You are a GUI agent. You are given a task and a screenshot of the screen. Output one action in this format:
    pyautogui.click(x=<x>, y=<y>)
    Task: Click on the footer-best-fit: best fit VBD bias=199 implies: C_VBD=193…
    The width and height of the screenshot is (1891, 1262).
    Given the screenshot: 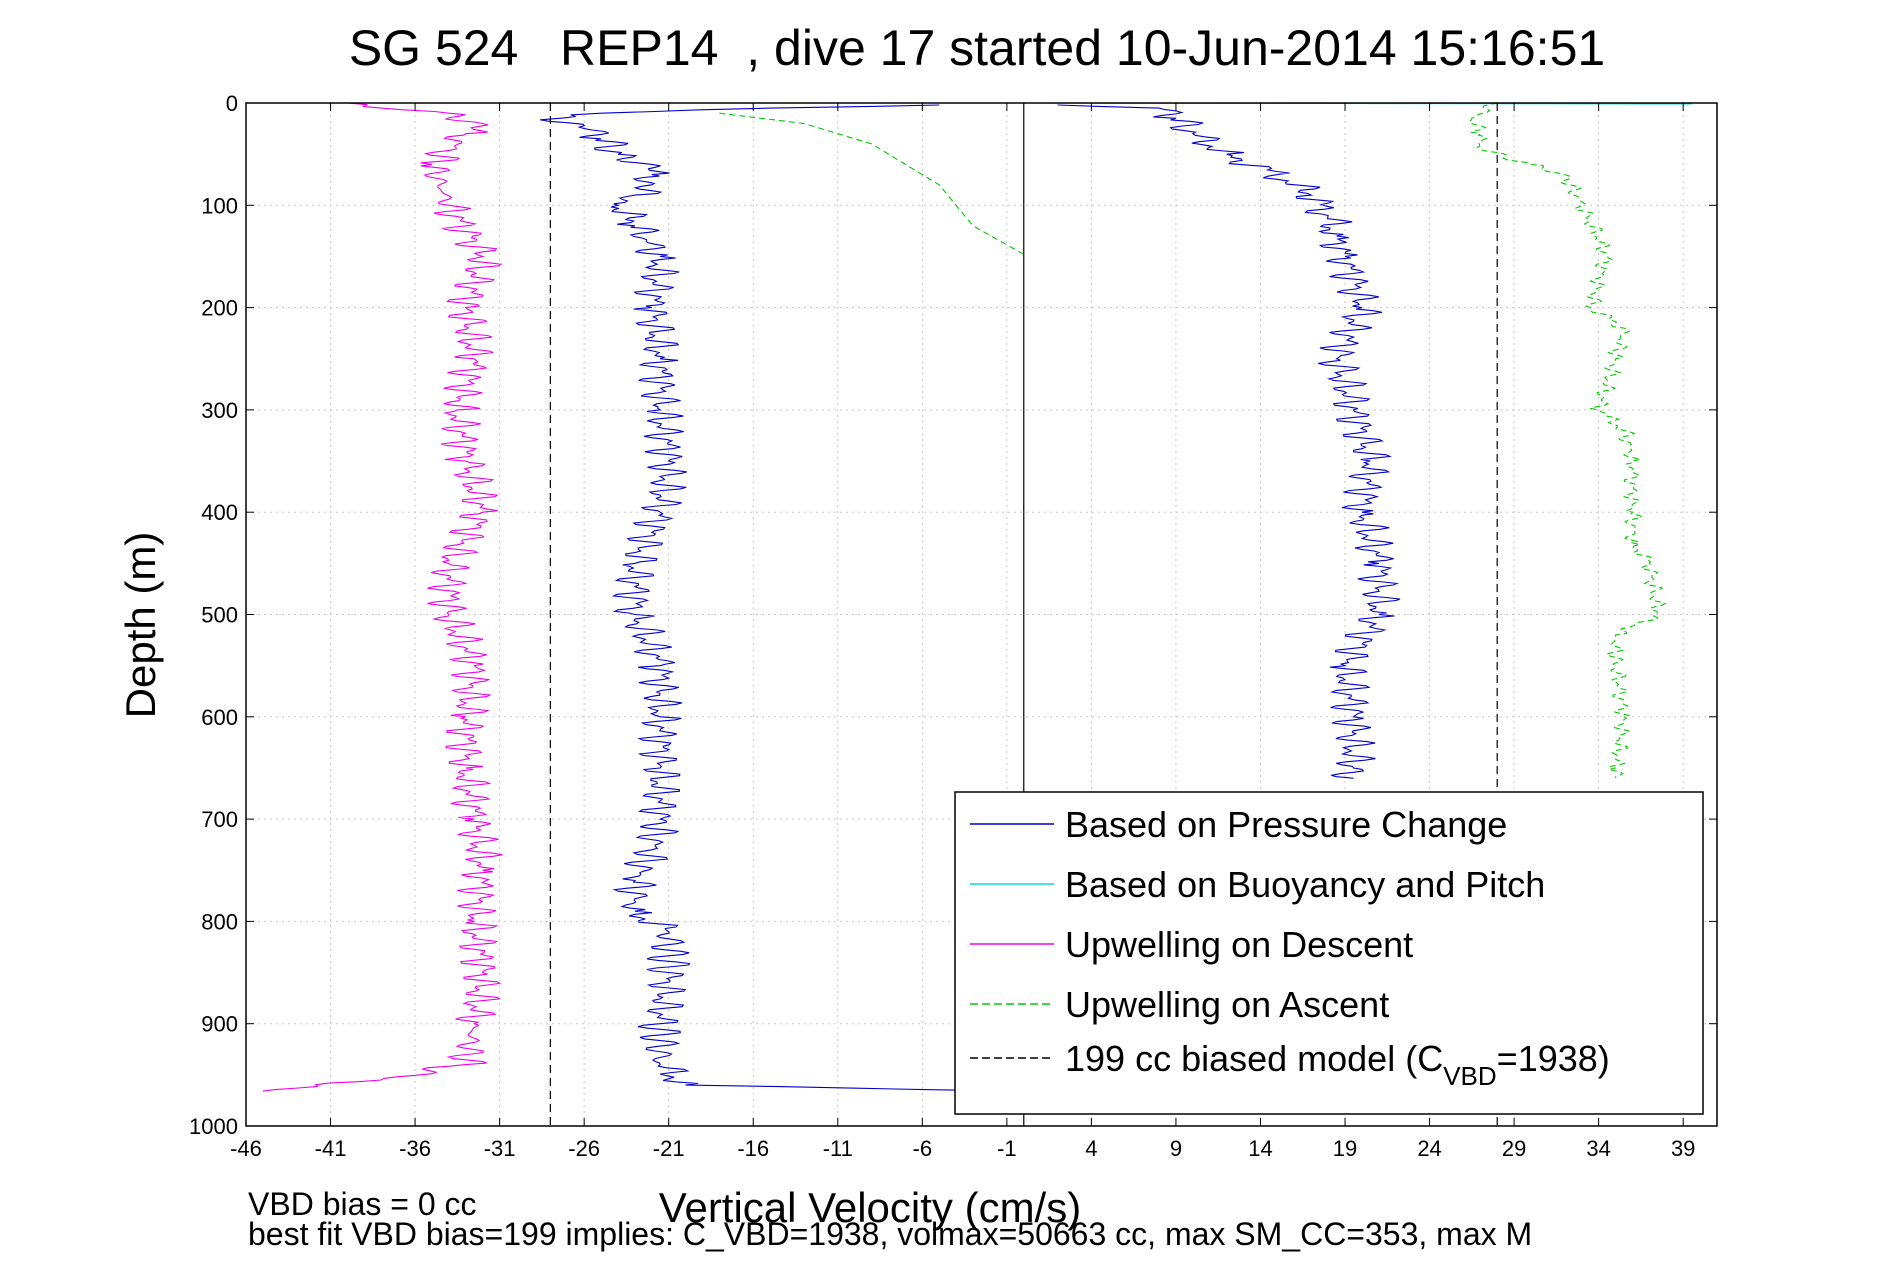 What is the action you would take?
    pyautogui.click(x=890, y=1234)
    